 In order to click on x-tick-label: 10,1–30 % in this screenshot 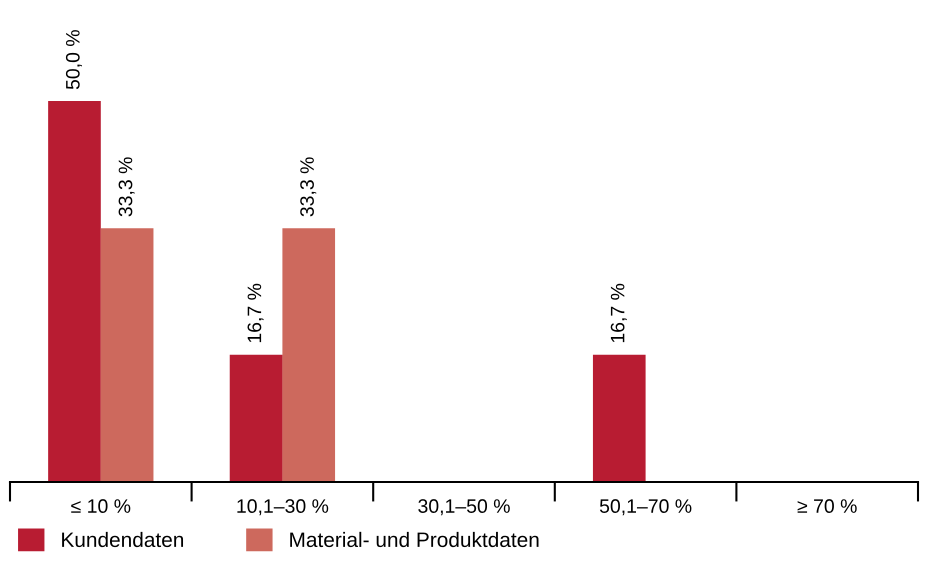, I will do `click(282, 507)`.